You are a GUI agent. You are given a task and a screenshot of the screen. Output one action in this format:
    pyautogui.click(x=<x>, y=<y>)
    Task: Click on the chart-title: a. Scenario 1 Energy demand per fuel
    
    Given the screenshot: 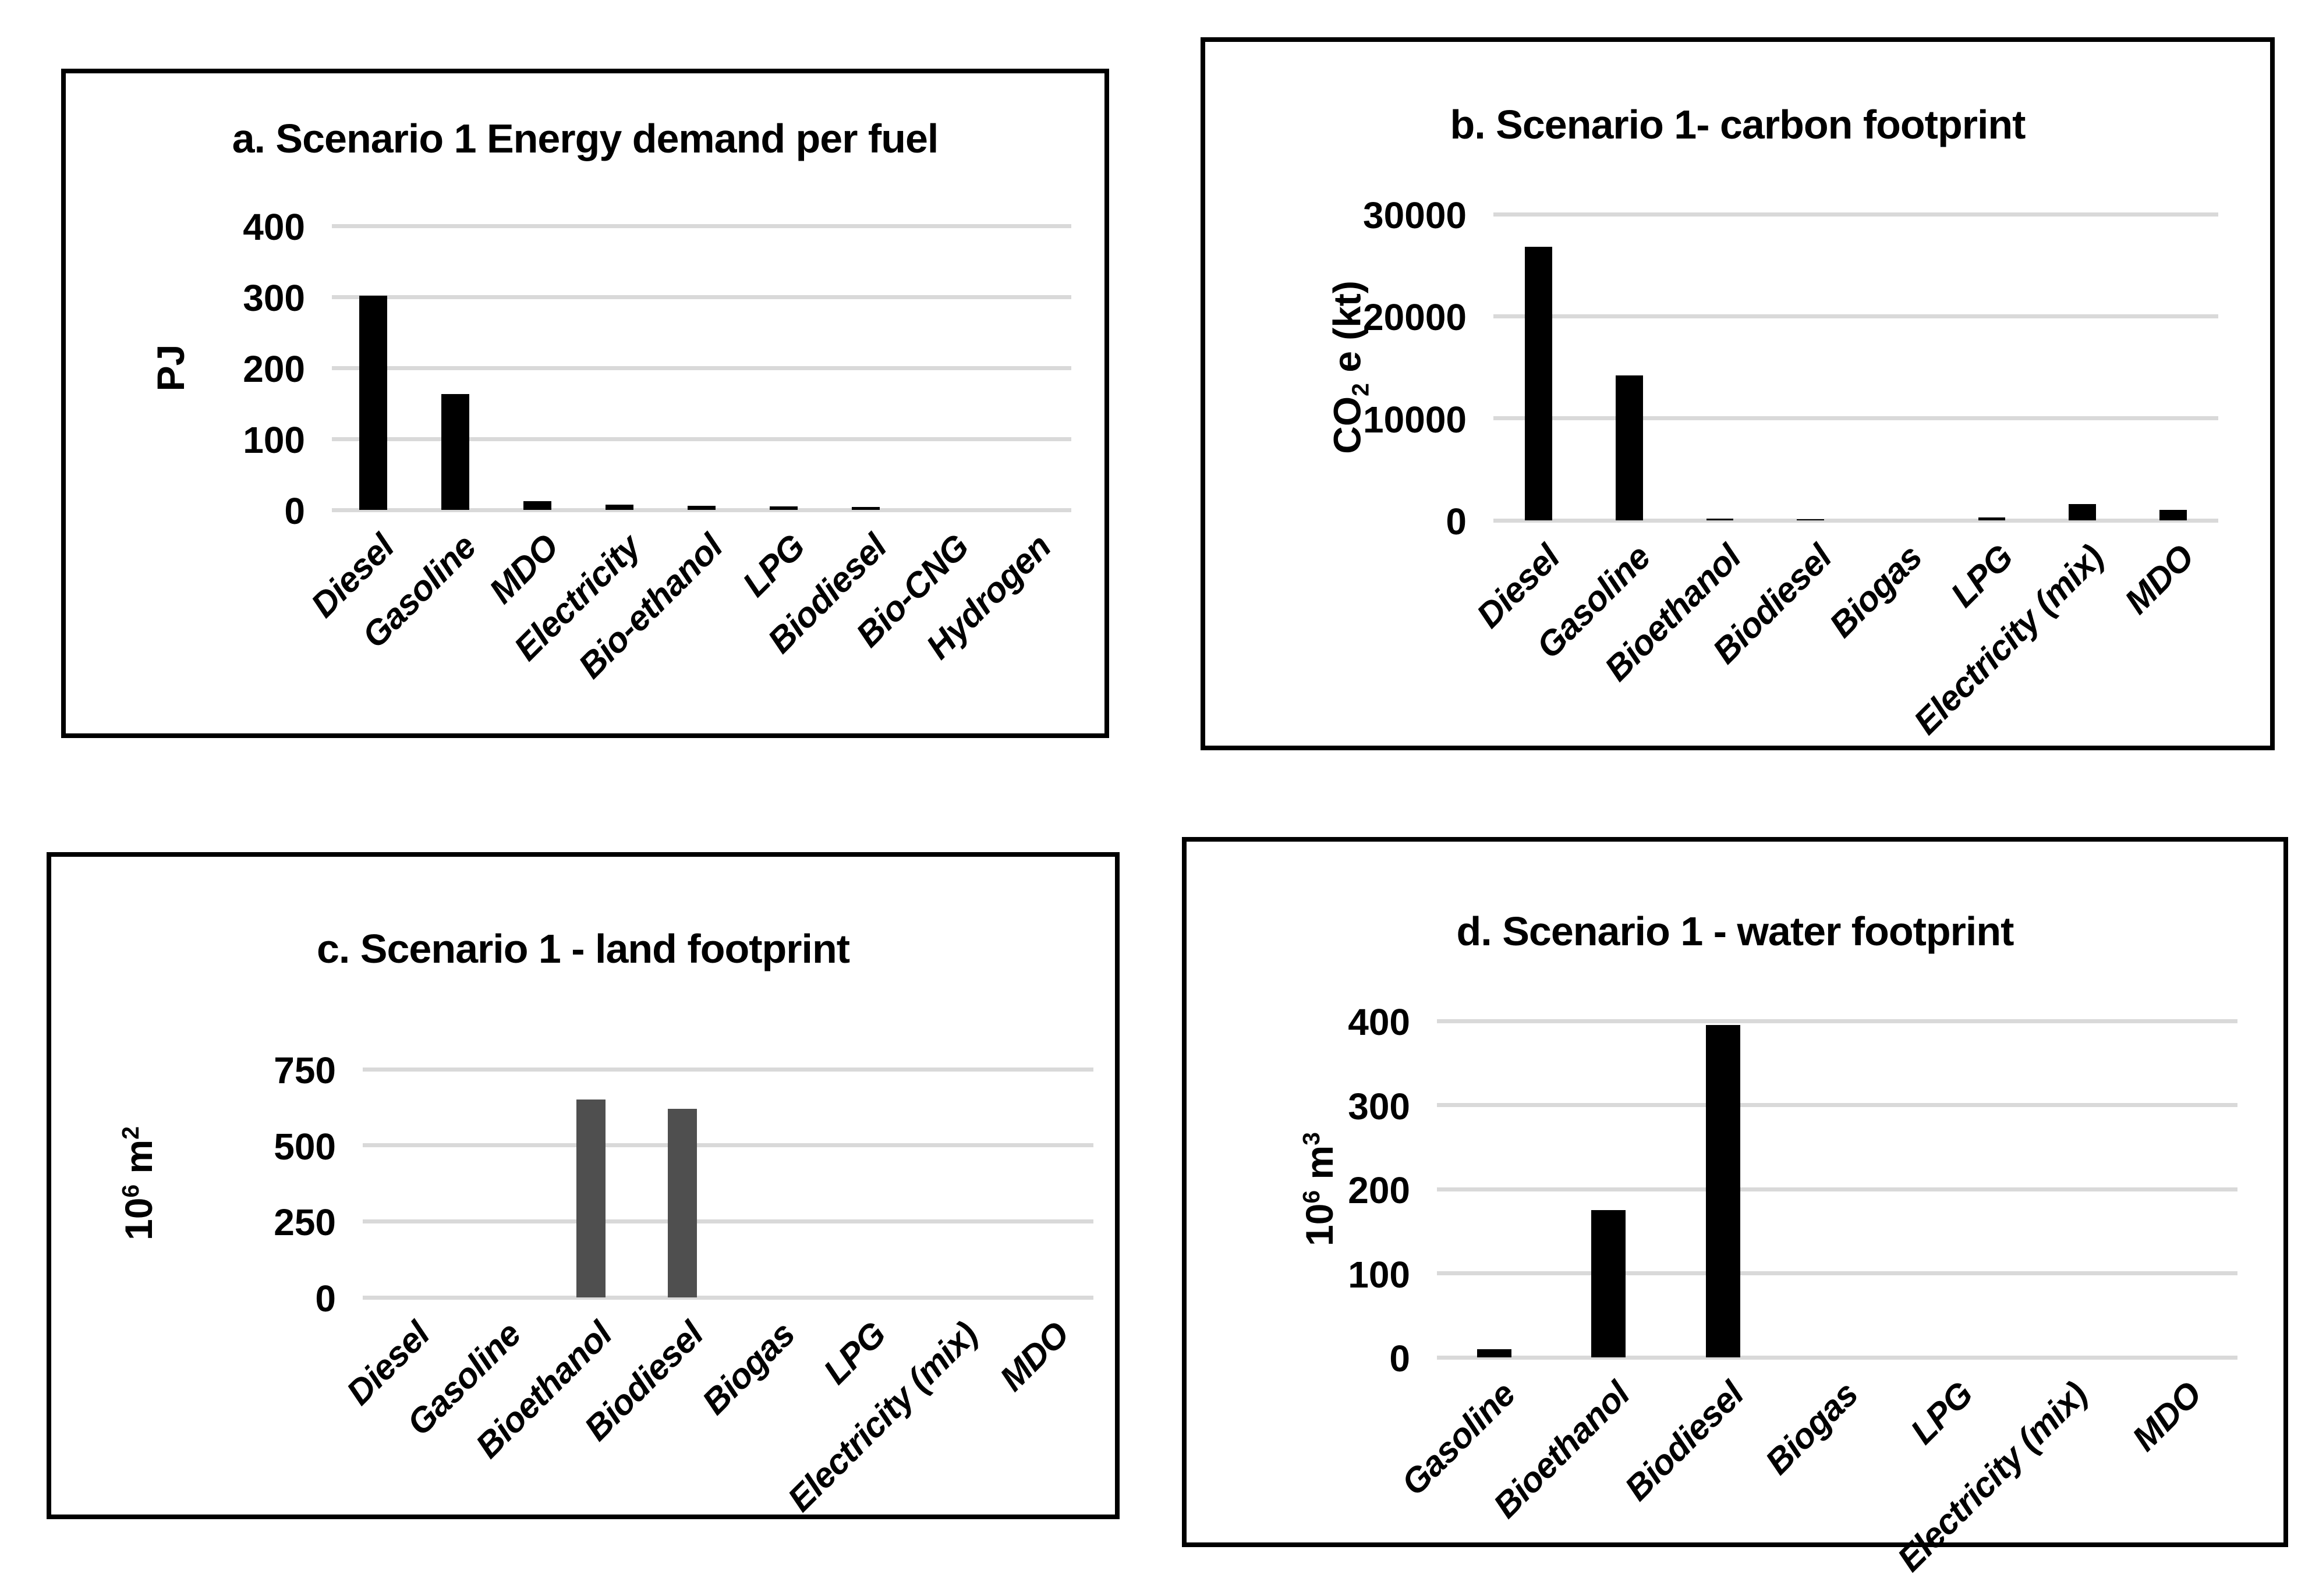 What is the action you would take?
    pyautogui.click(x=585, y=138)
    